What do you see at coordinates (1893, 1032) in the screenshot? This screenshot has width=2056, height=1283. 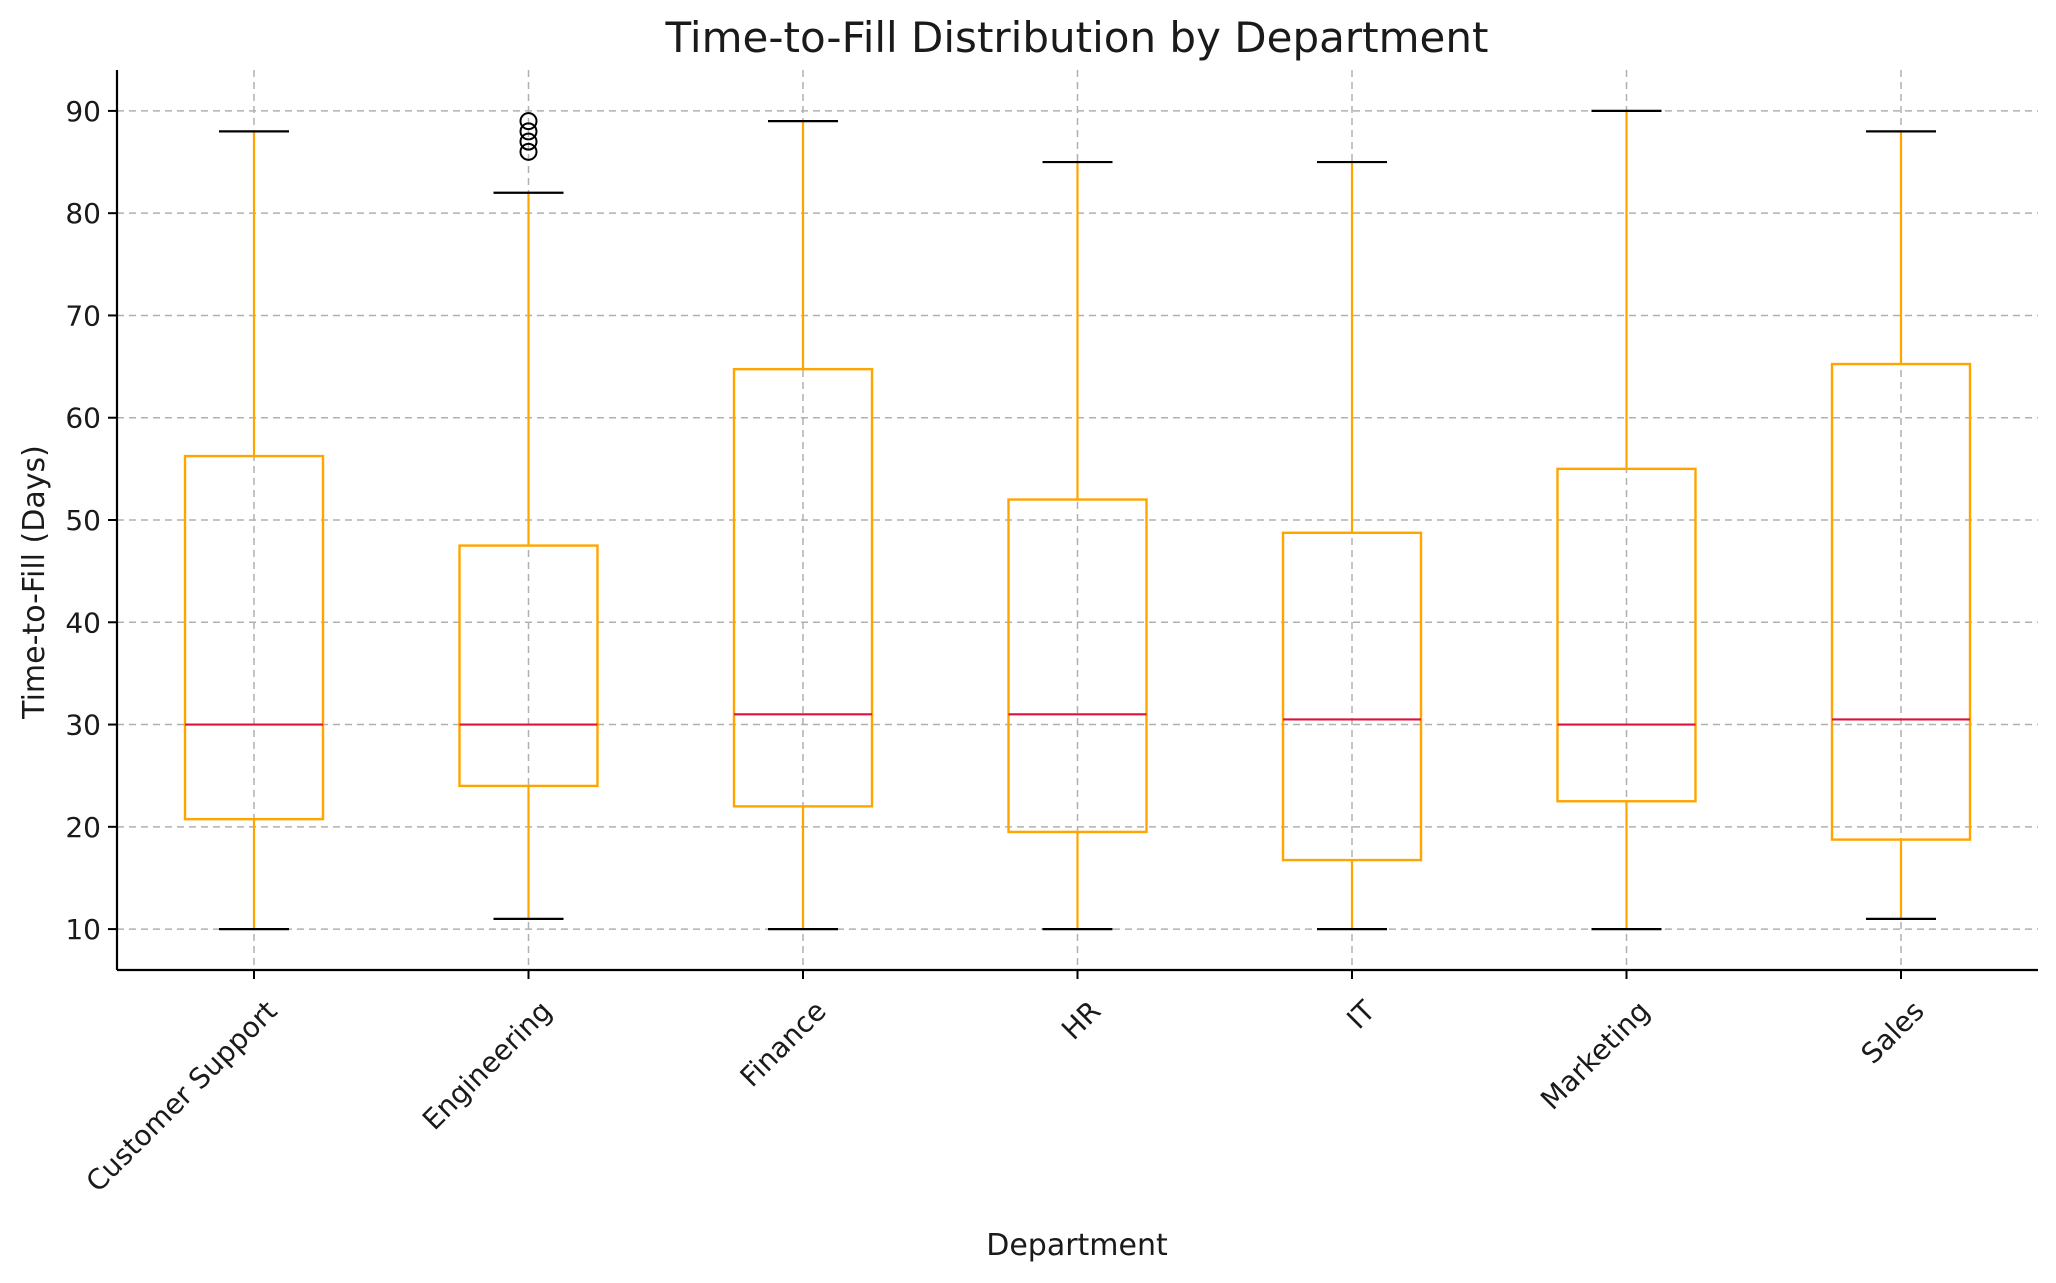 I see `x-tick-label: Sales` at bounding box center [1893, 1032].